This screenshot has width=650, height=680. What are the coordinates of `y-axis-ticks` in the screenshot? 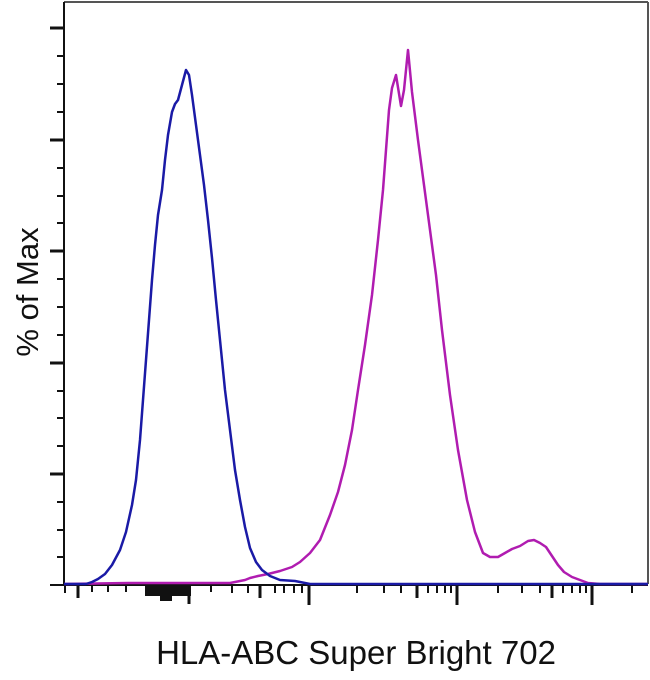 It's located at (57, 292).